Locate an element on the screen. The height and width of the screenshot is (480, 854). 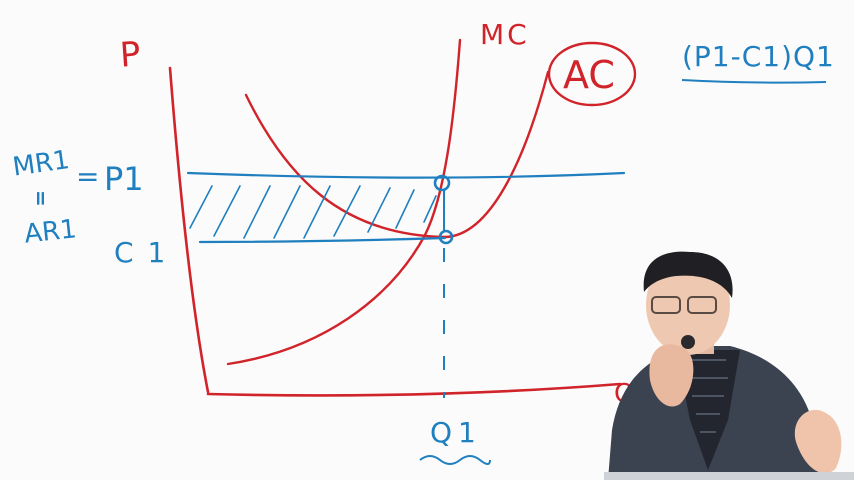
profit-area-hatching is located at coordinates (313, 212).